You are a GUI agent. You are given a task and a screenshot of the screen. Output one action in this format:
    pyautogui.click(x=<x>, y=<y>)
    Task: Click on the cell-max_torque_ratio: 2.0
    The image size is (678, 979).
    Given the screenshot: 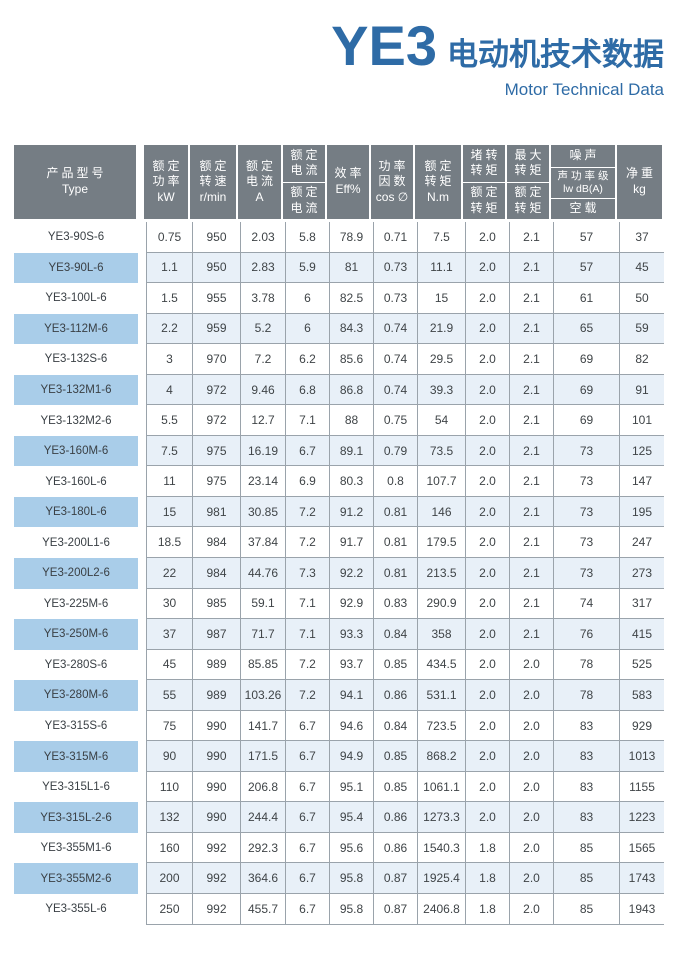 What is the action you would take?
    pyautogui.click(x=531, y=848)
    